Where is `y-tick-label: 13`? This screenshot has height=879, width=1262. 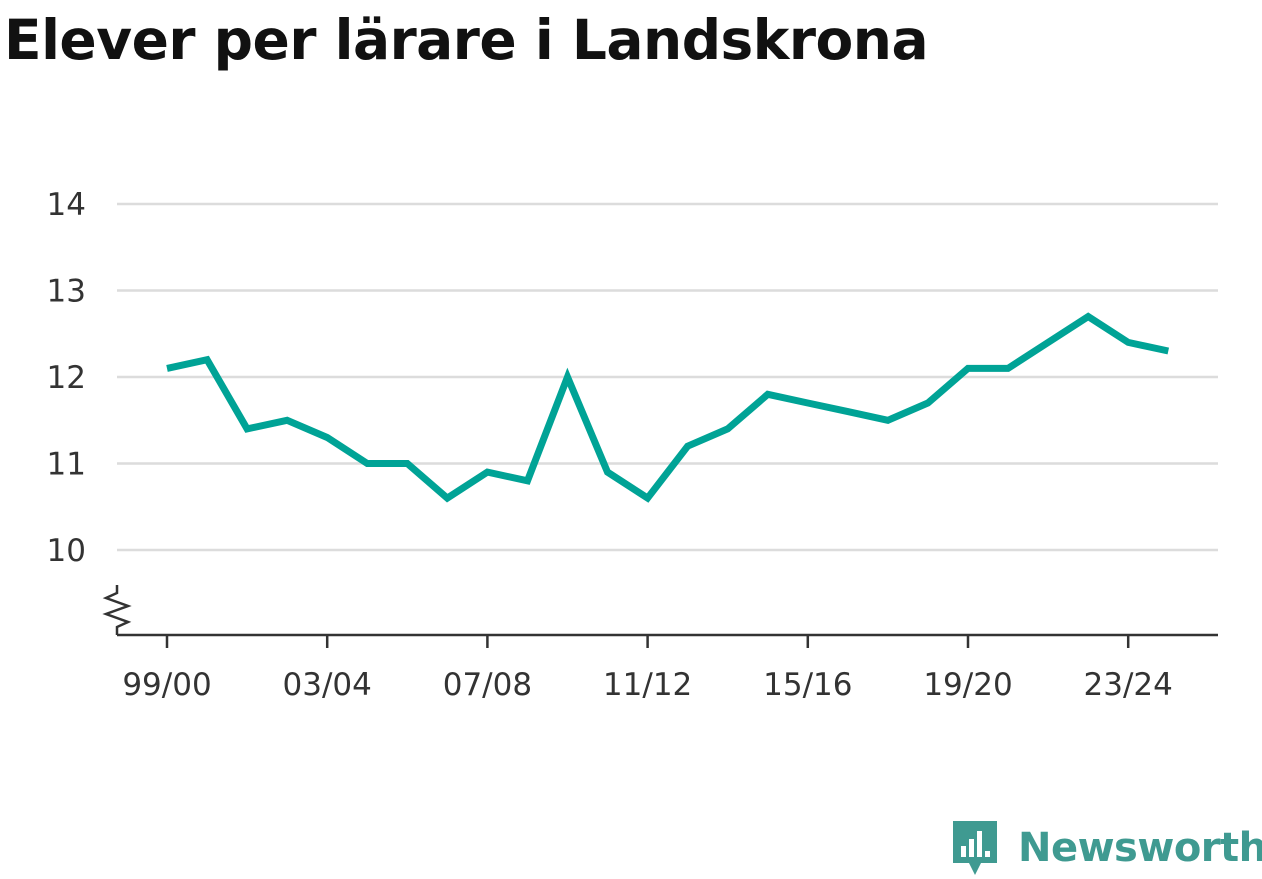 y-tick-label: 13 is located at coordinates (66, 292).